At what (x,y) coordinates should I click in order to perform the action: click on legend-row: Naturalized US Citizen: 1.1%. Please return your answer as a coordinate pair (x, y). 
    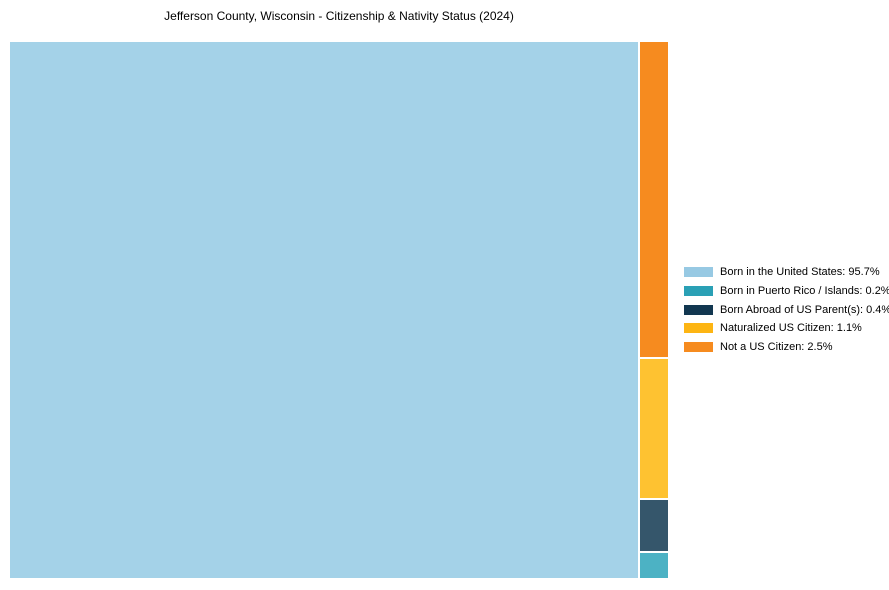
    Looking at the image, I should click on (786, 328).